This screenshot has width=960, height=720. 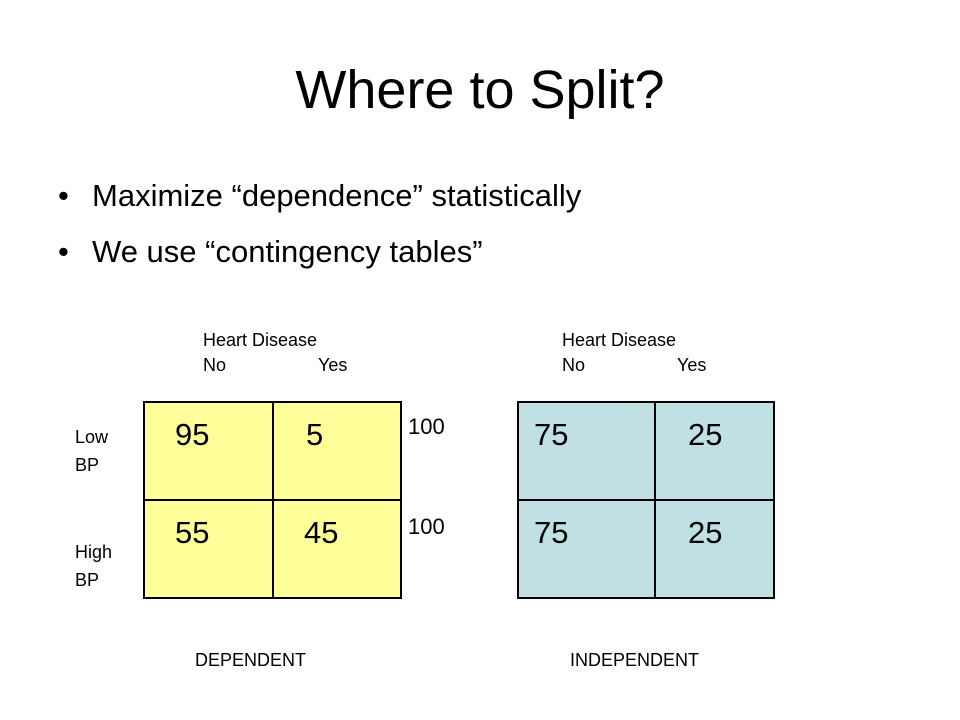 I want to click on bullet-item: • We use “contingency tables”, so click(x=319, y=252).